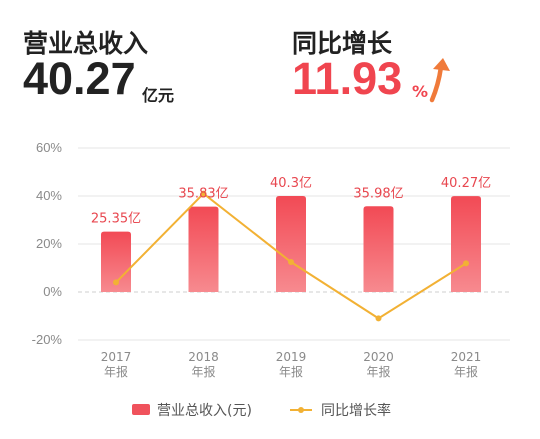  Describe the element at coordinates (347, 78) in the screenshot. I see `growth-value: 11.93` at that location.